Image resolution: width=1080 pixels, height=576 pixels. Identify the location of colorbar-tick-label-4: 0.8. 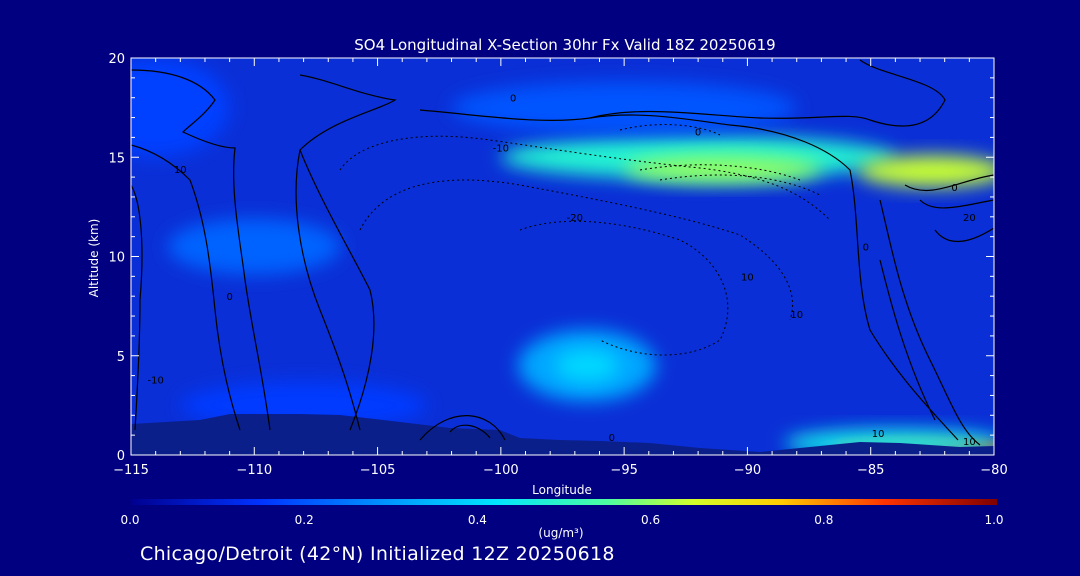
(823, 520).